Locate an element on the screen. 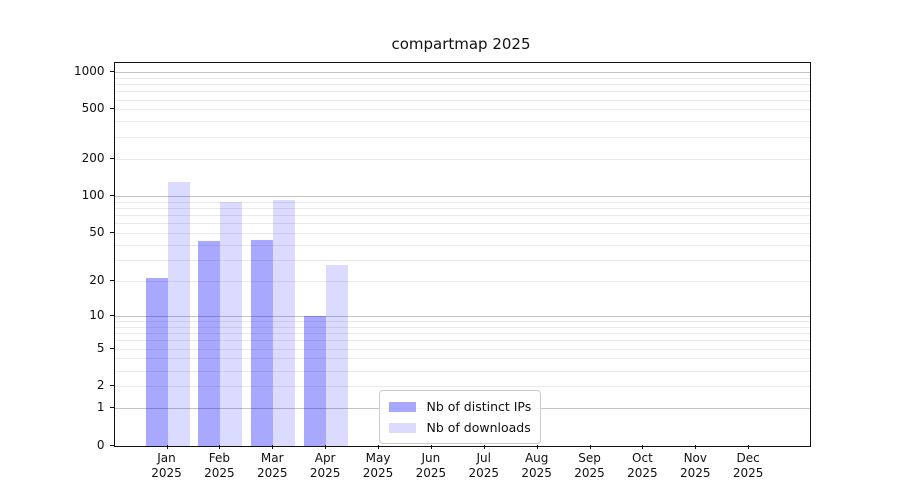  x-tick-label: Oct 2025 is located at coordinates (642, 466).